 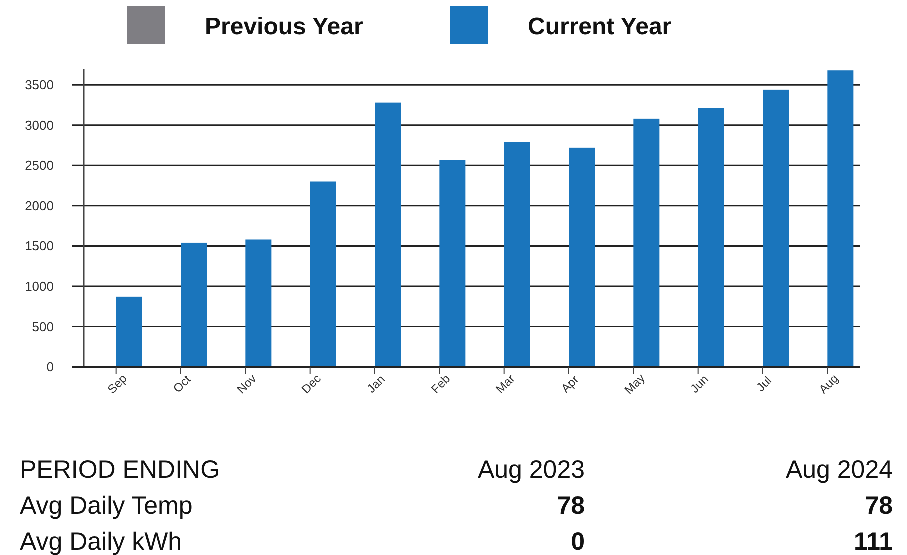 What do you see at coordinates (50, 367) in the screenshot?
I see `y-tick-label: 0` at bounding box center [50, 367].